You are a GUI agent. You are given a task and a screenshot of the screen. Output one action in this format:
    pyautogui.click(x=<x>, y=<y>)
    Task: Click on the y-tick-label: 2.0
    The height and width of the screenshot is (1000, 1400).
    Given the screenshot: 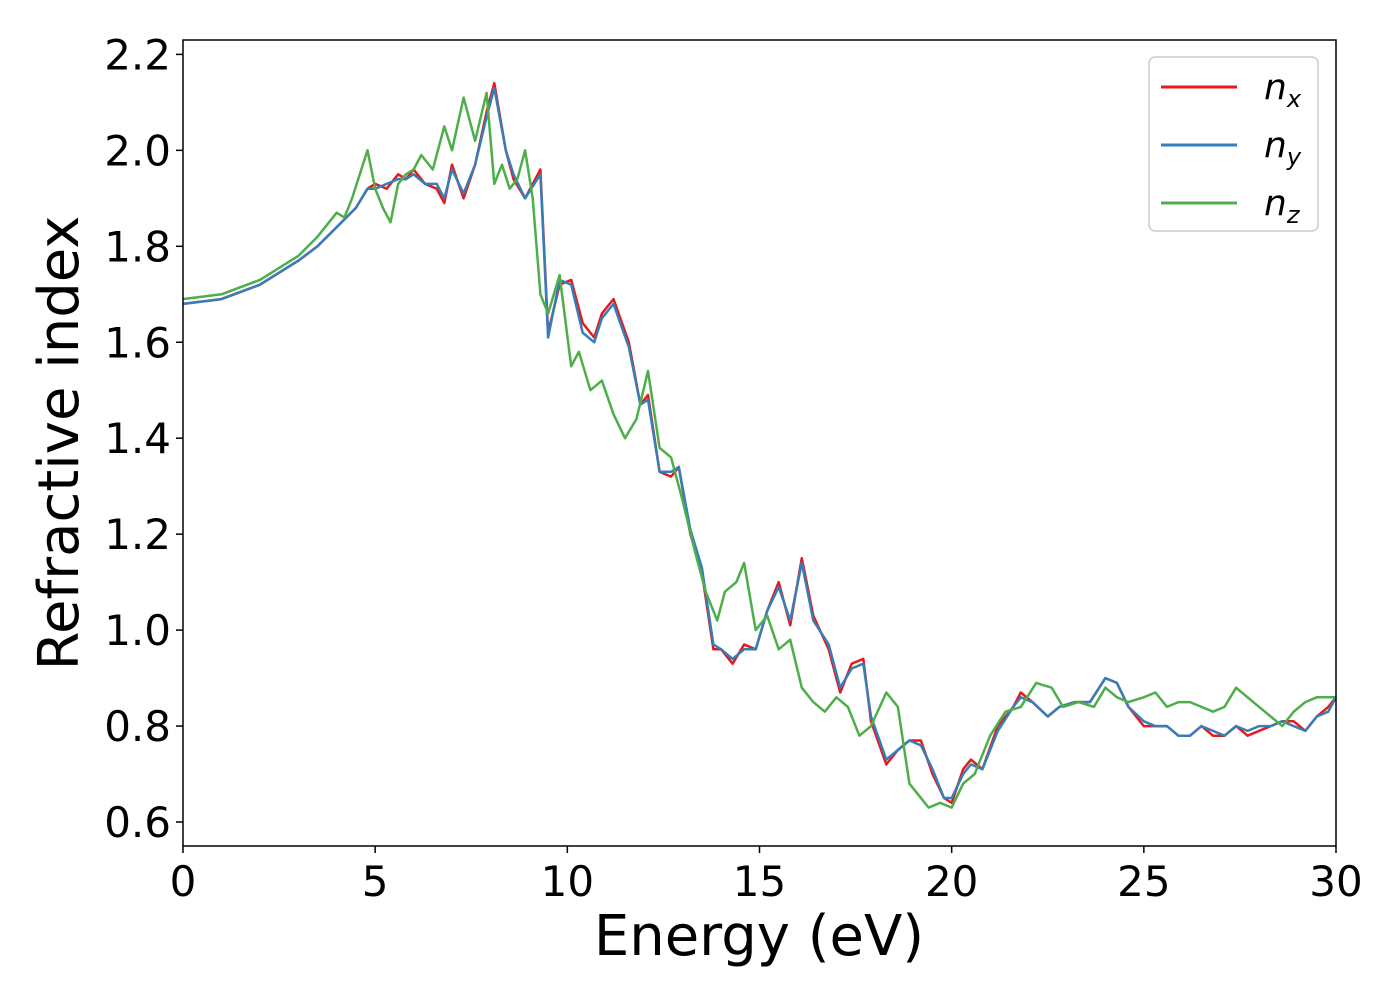 What is the action you would take?
    pyautogui.click(x=137, y=150)
    